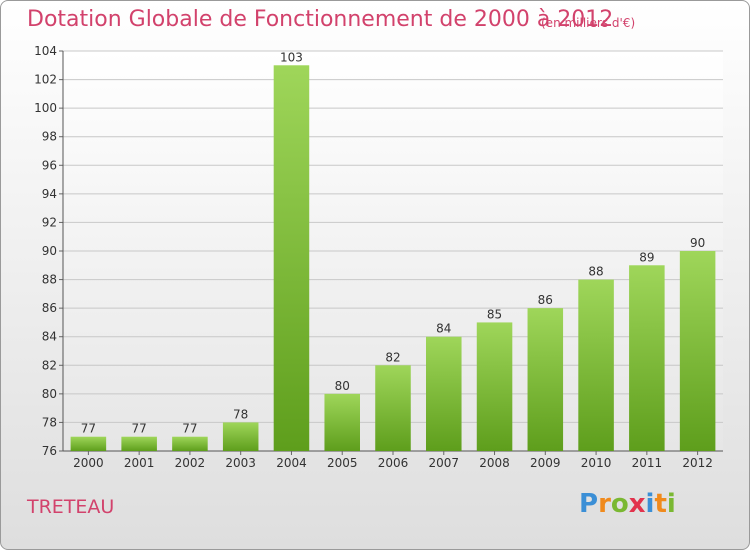 Image resolution: width=750 pixels, height=550 pixels. What do you see at coordinates (49, 337) in the screenshot?
I see `y-tick-label: 84` at bounding box center [49, 337].